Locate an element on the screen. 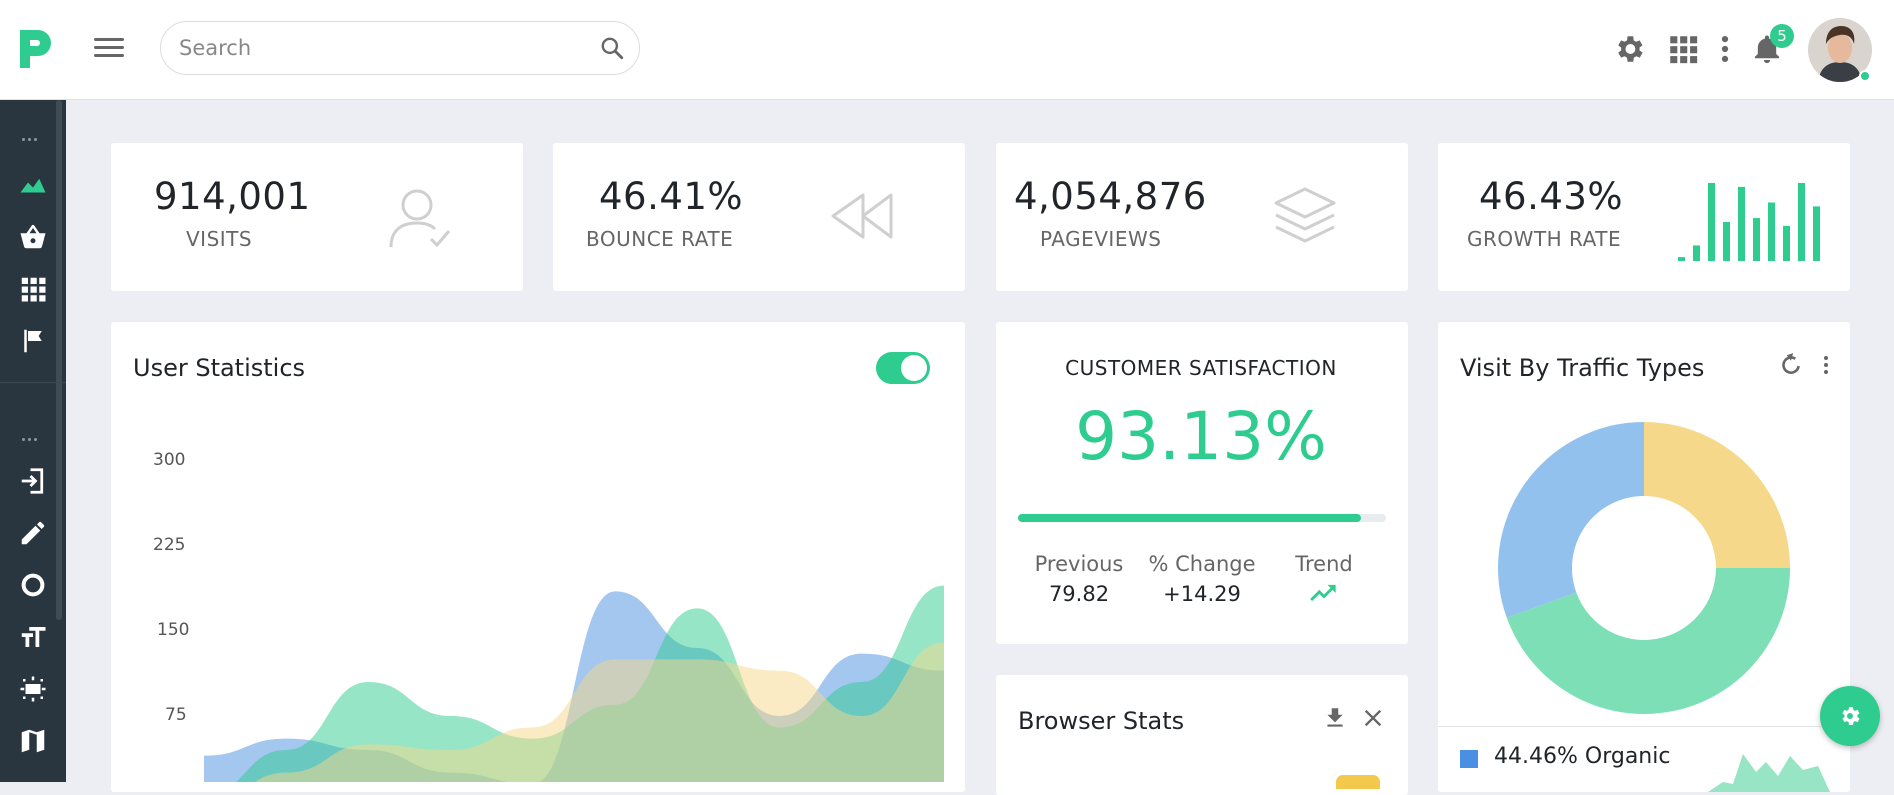 The width and height of the screenshot is (1894, 795). pencil-icon is located at coordinates (33, 533).